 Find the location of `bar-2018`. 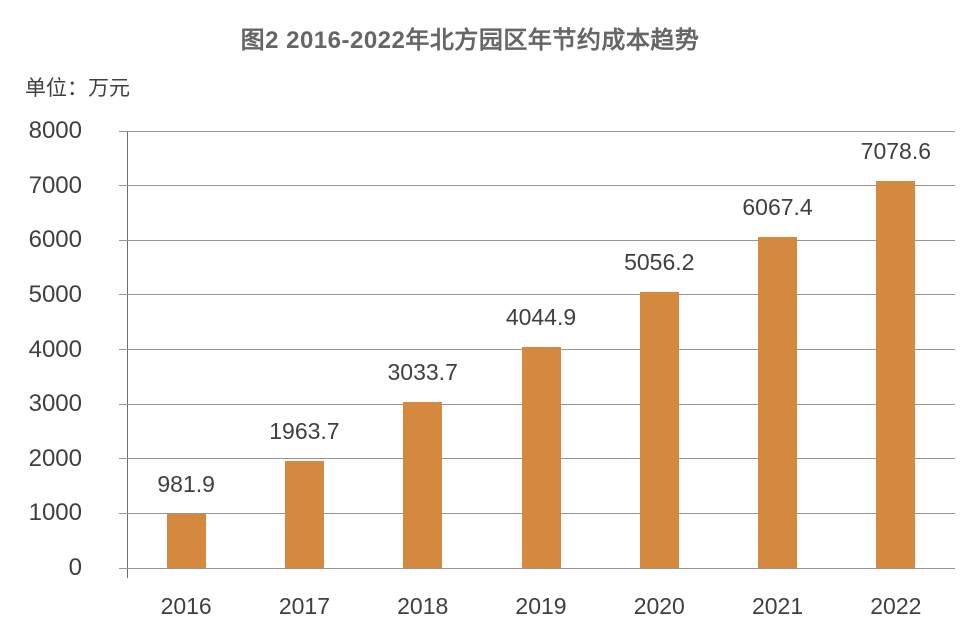

bar-2018 is located at coordinates (423, 485).